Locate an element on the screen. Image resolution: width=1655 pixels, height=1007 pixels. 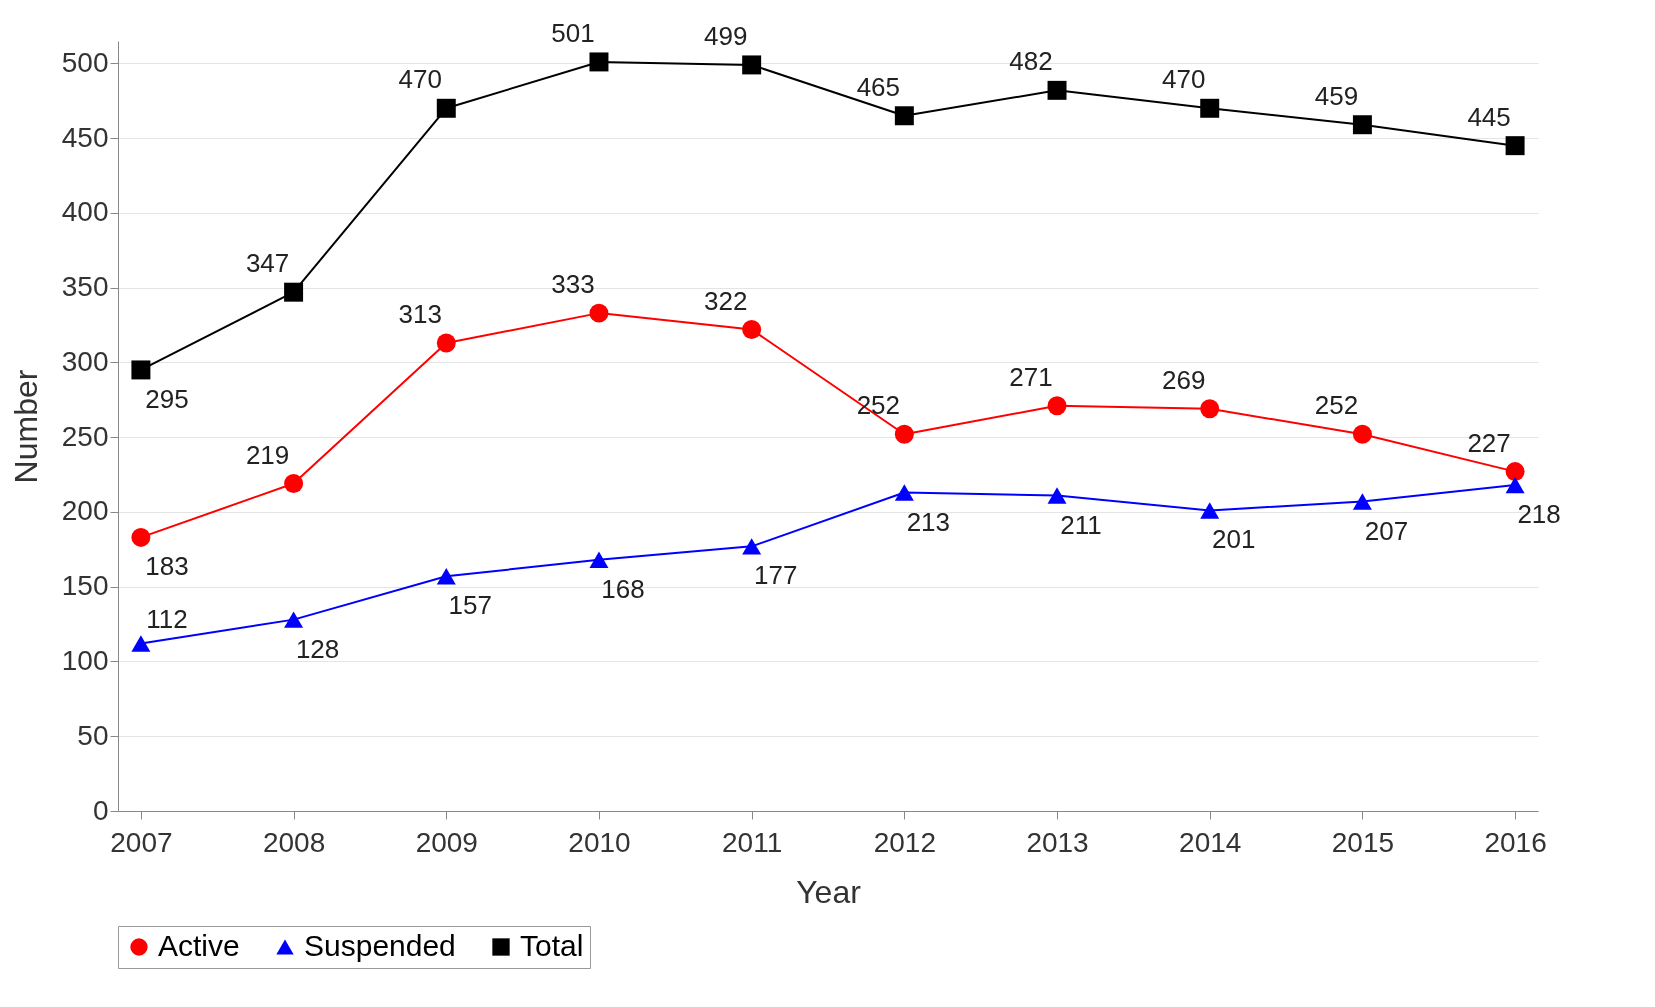
y-tick-label: 200 is located at coordinates (85, 511).